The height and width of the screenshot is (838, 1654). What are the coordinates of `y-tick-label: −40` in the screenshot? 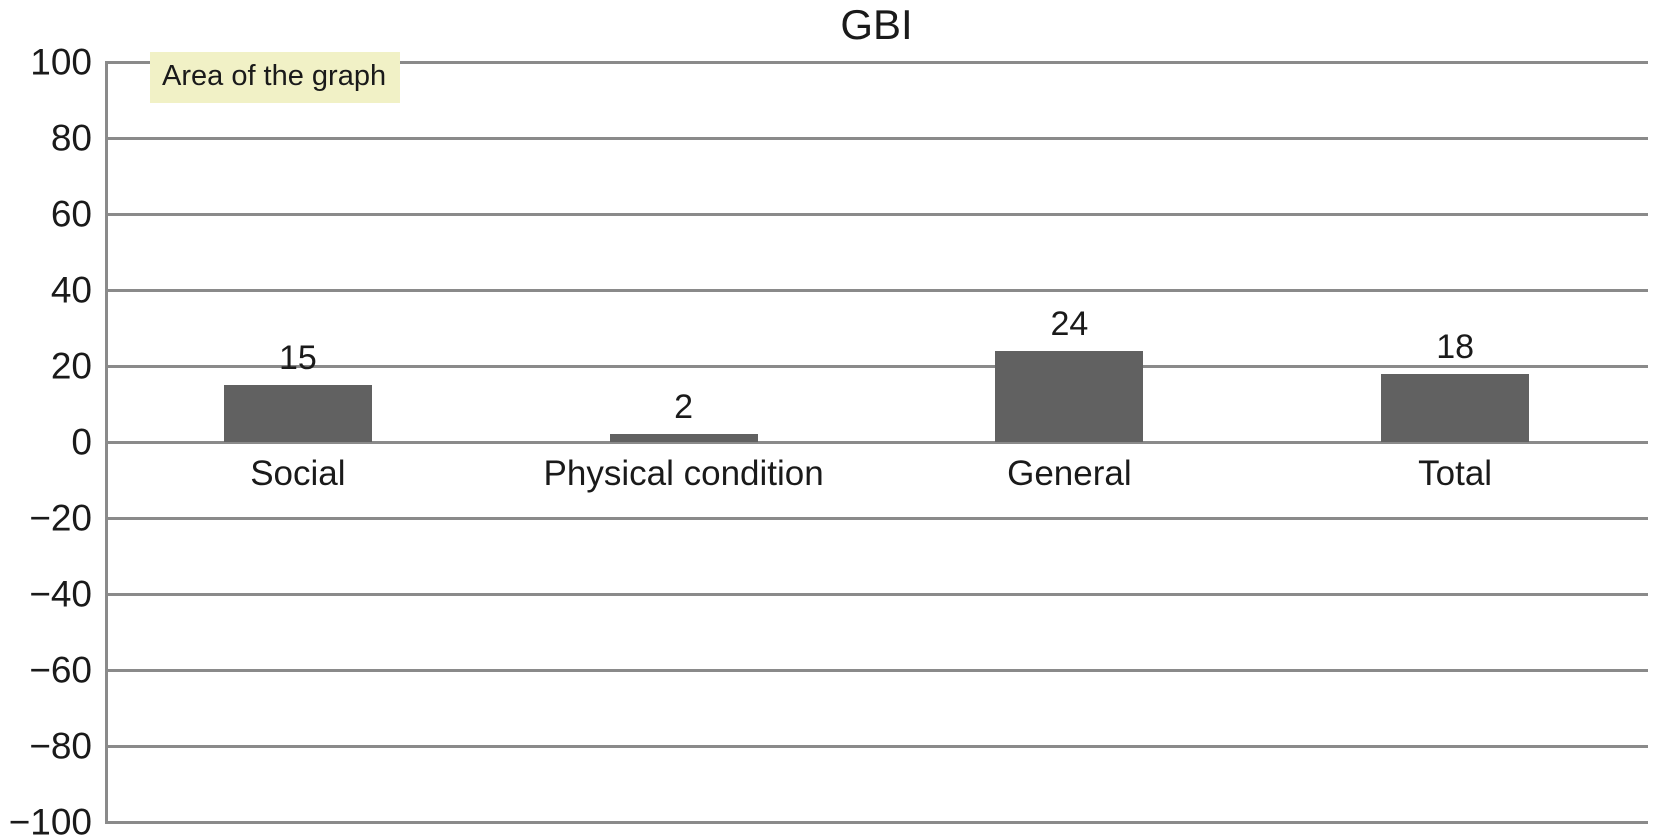 It's located at (60, 594).